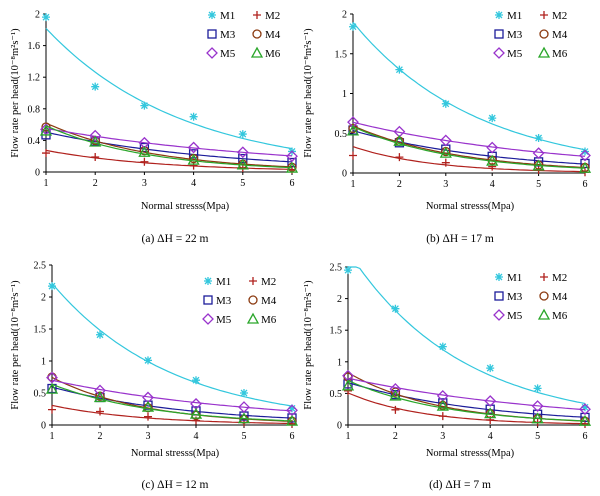 Image resolution: width=600 pixels, height=496 pixels. What do you see at coordinates (40, 266) in the screenshot?
I see `y-tick-label: 2.5` at bounding box center [40, 266].